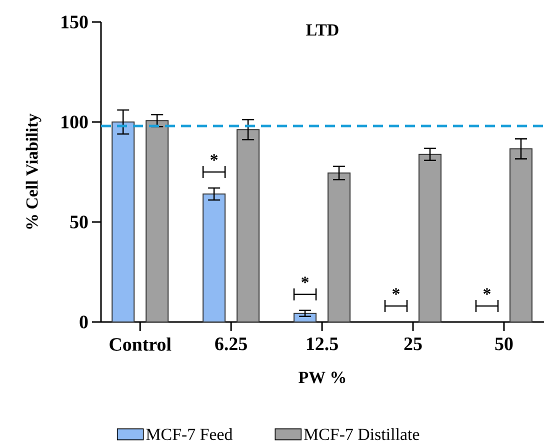 This screenshot has width=544, height=442. Describe the element at coordinates (34, 171) in the screenshot. I see `y-axis-title: % Cell Viability` at that location.